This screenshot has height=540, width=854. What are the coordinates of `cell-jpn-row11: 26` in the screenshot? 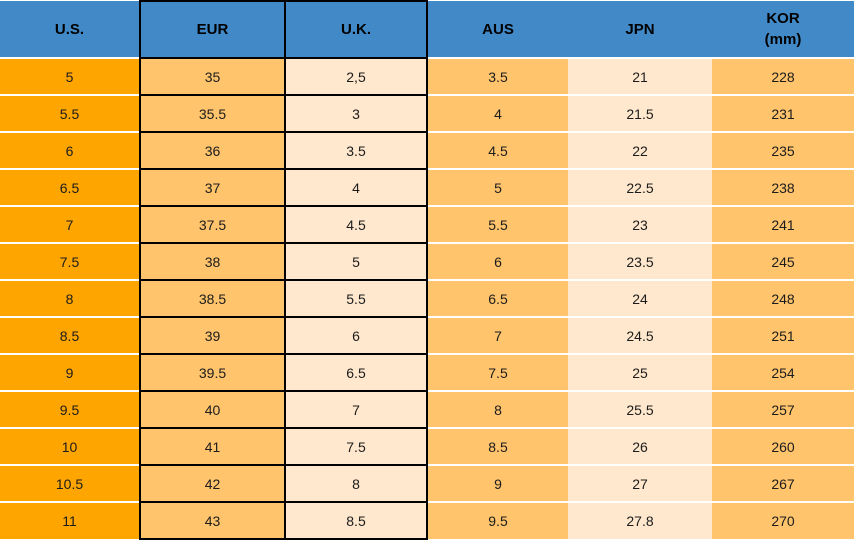 It's located at (640, 446).